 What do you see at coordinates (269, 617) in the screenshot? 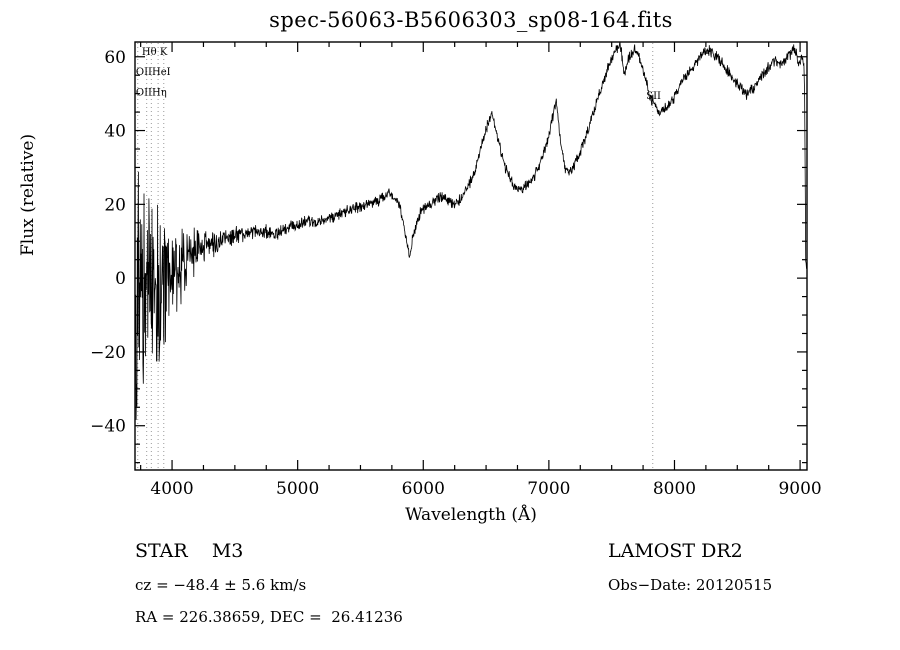
I see `coordinates-value: RA = 226.38659, DEC = 26.41236` at bounding box center [269, 617].